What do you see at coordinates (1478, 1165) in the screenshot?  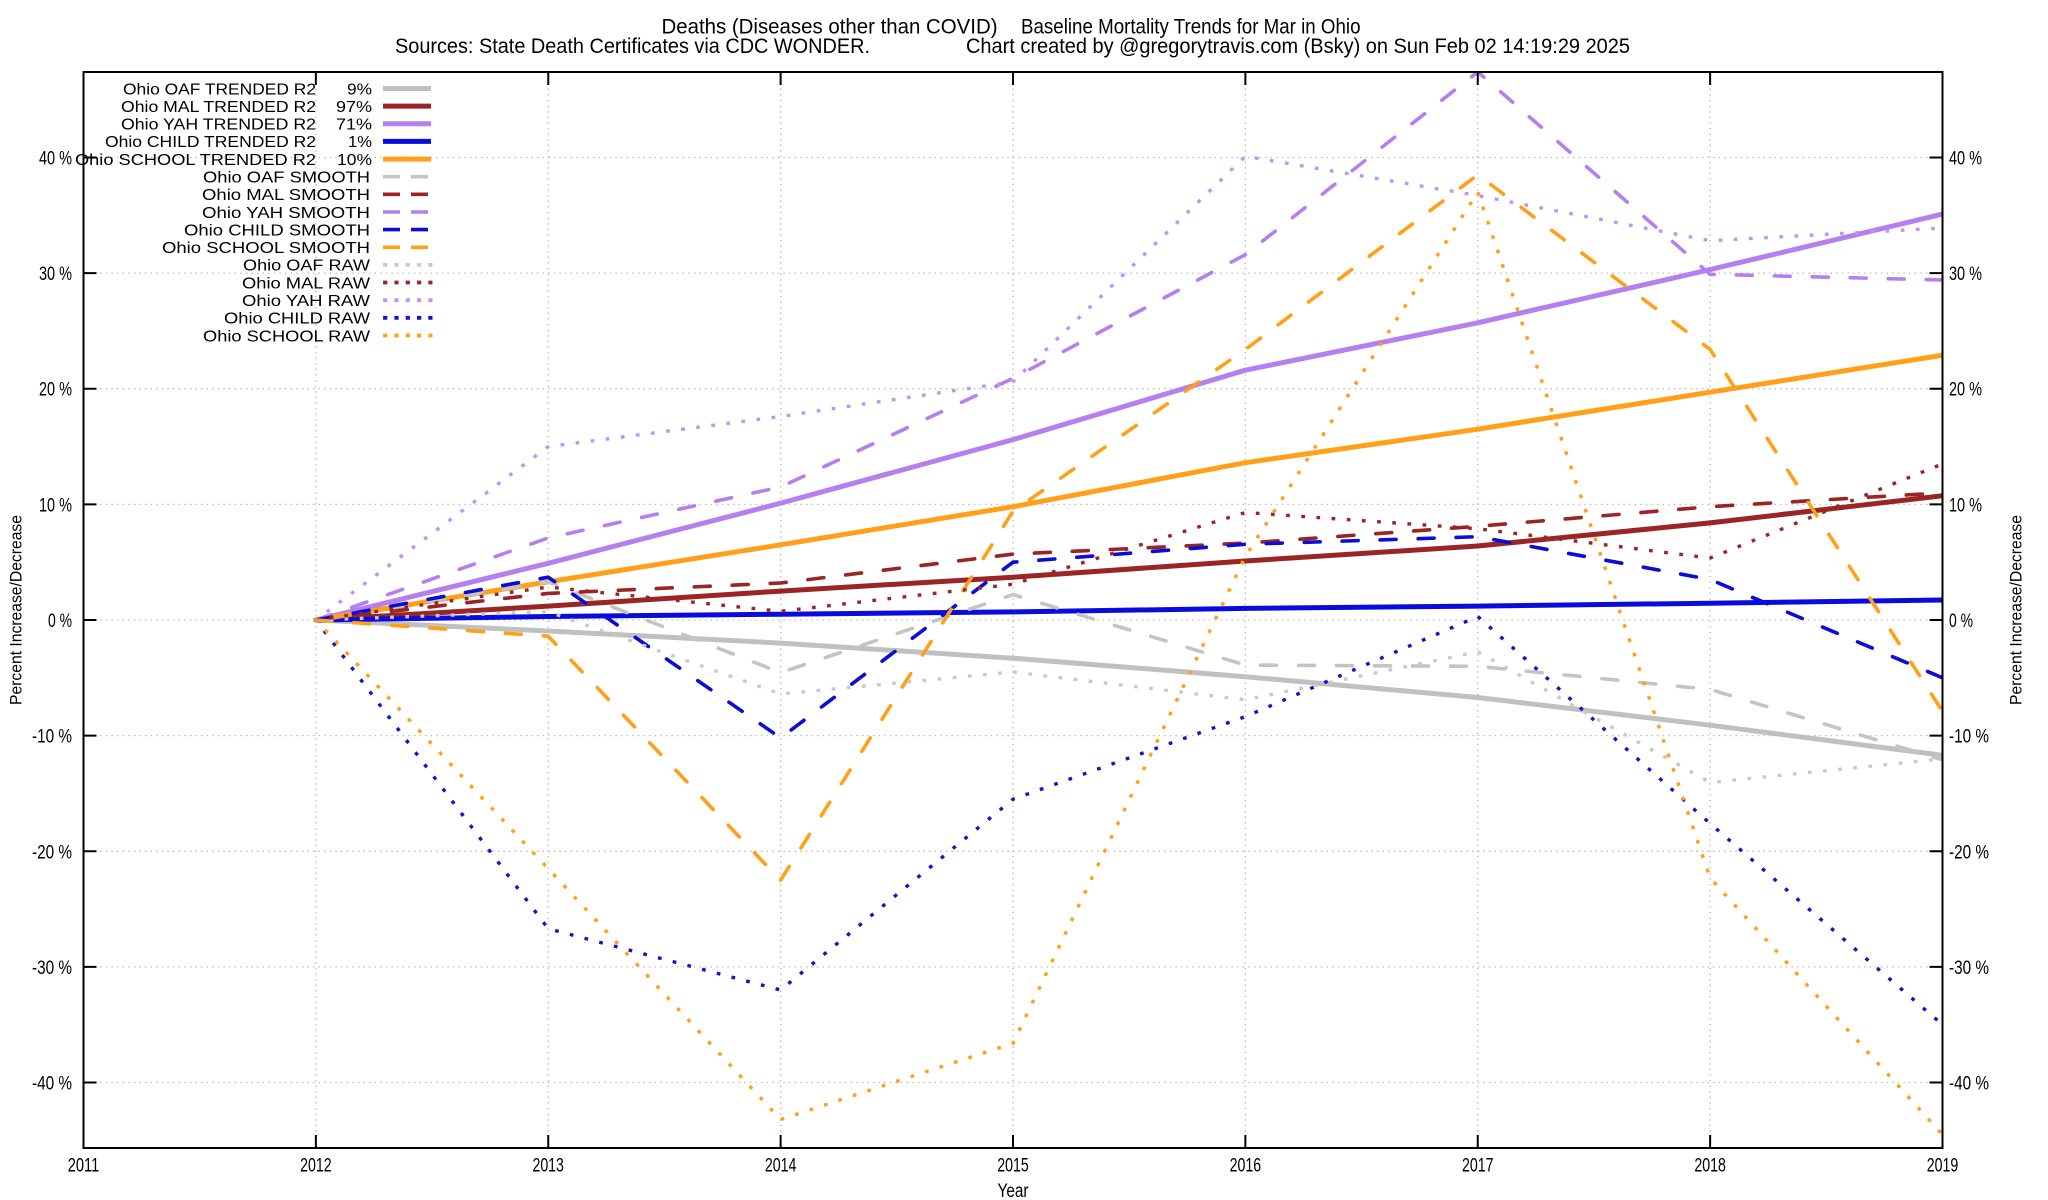 I see `svg-text: 2017` at bounding box center [1478, 1165].